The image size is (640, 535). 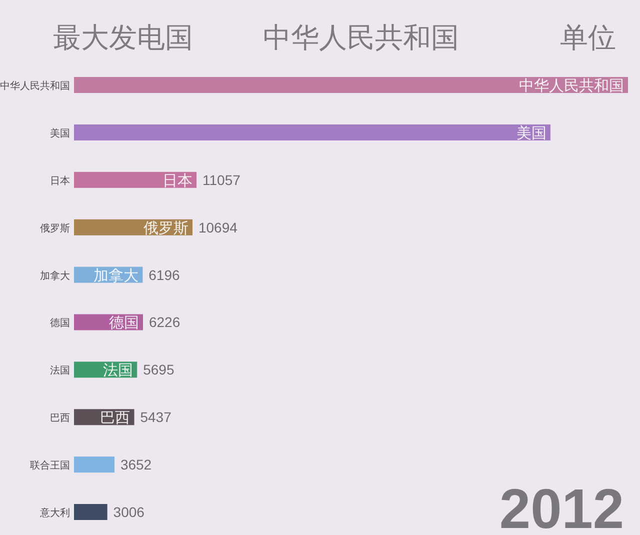 I want to click on category-label: 德国, so click(x=123, y=323).